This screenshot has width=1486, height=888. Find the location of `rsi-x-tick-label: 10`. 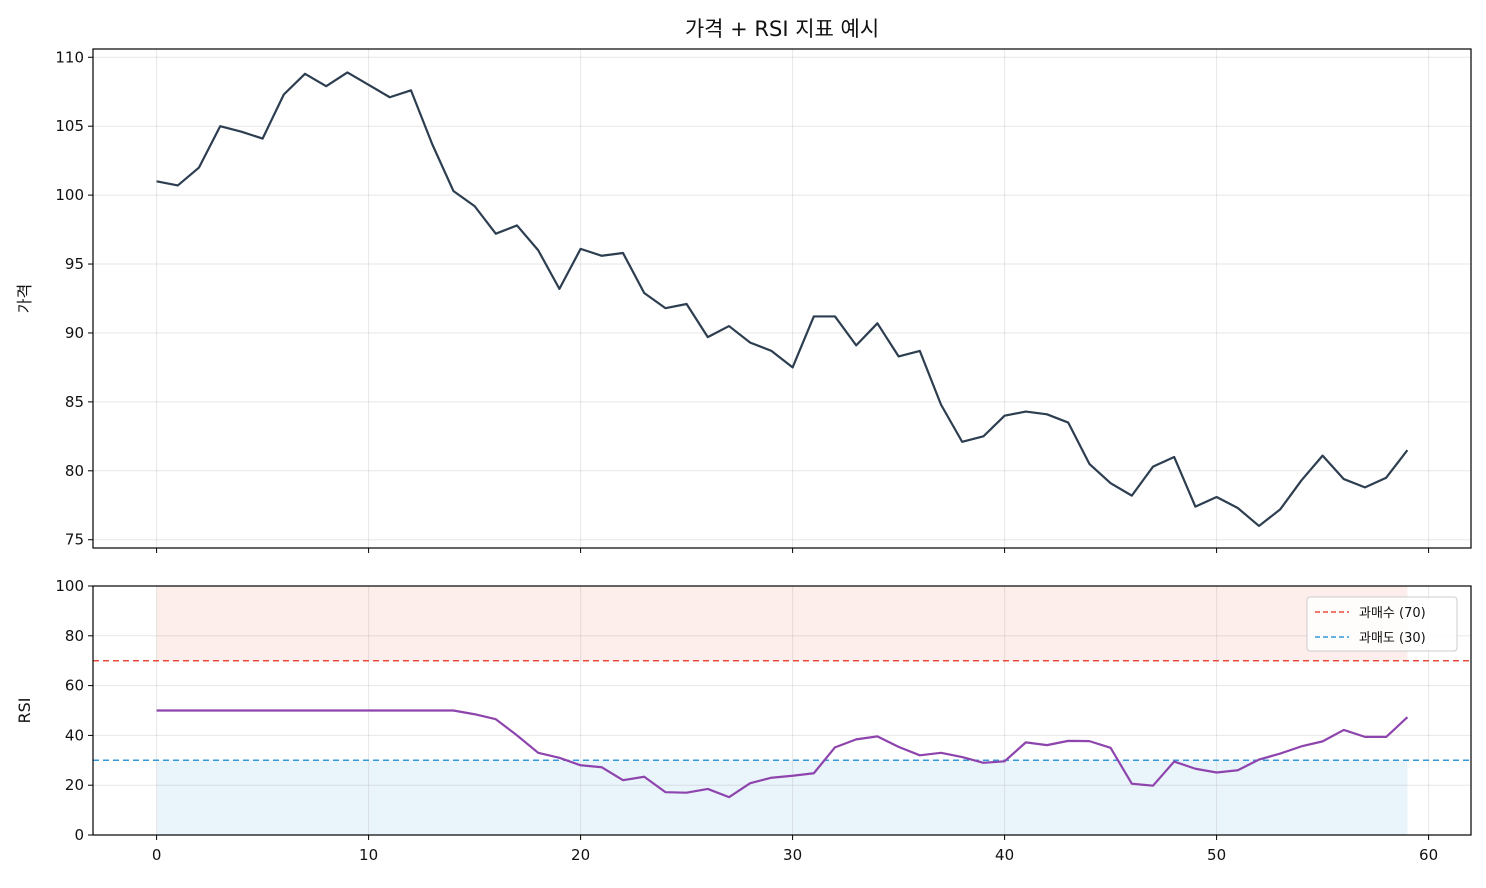

rsi-x-tick-label: 10 is located at coordinates (368, 855).